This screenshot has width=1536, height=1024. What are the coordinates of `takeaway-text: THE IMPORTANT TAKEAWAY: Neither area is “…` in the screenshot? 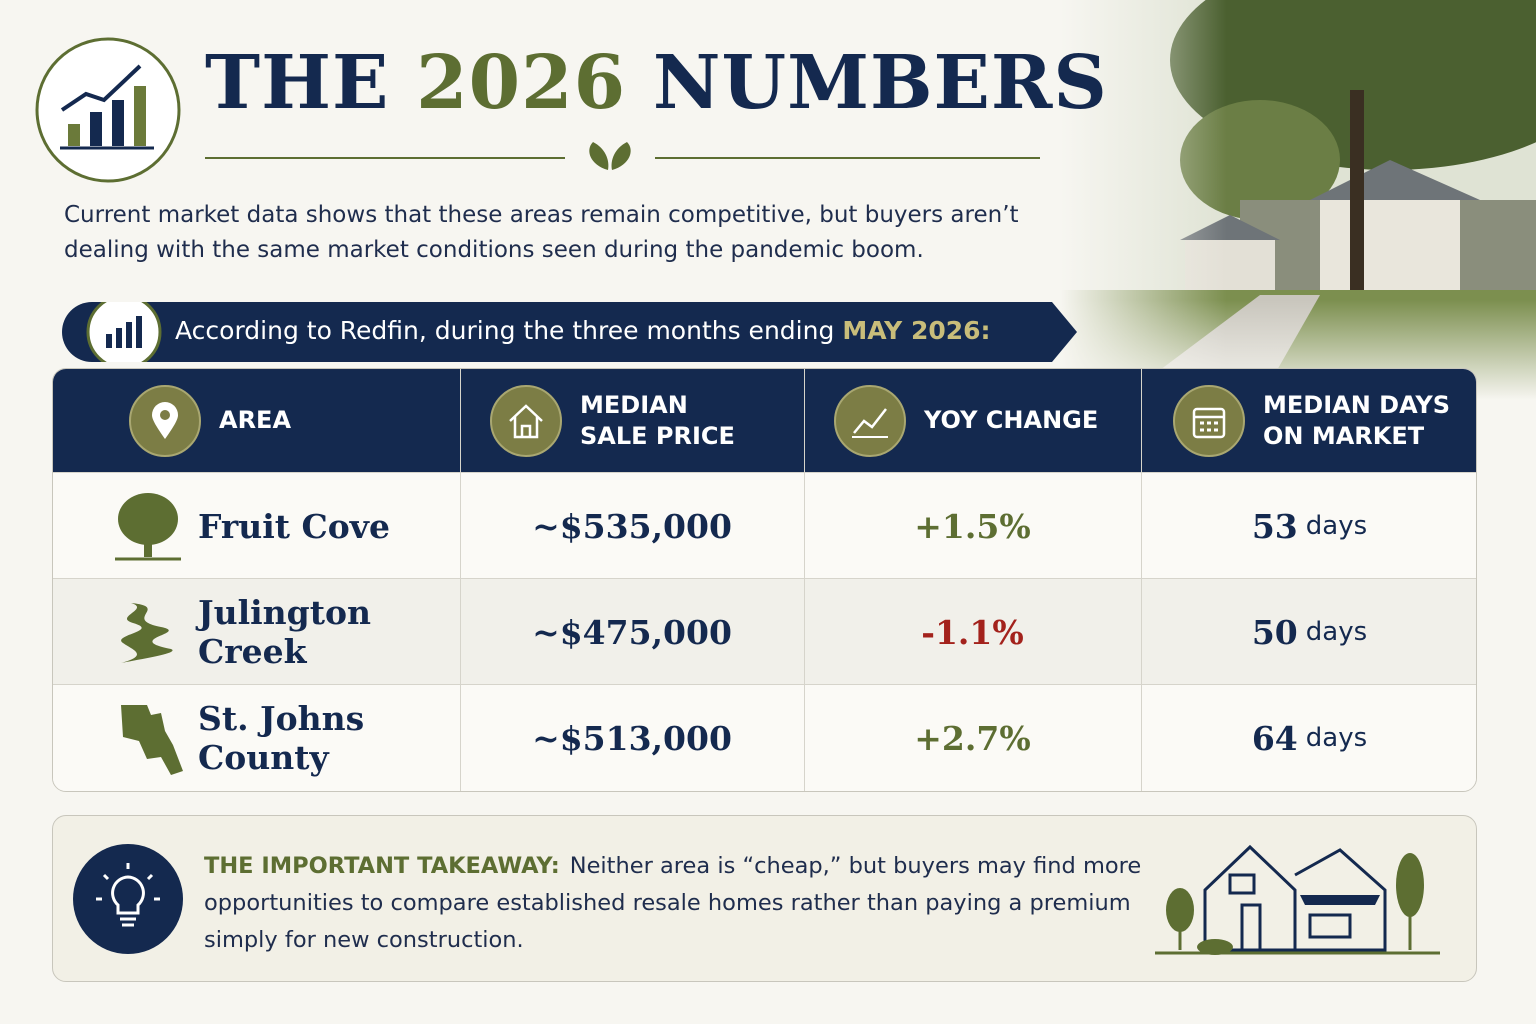 It's located at (679, 903).